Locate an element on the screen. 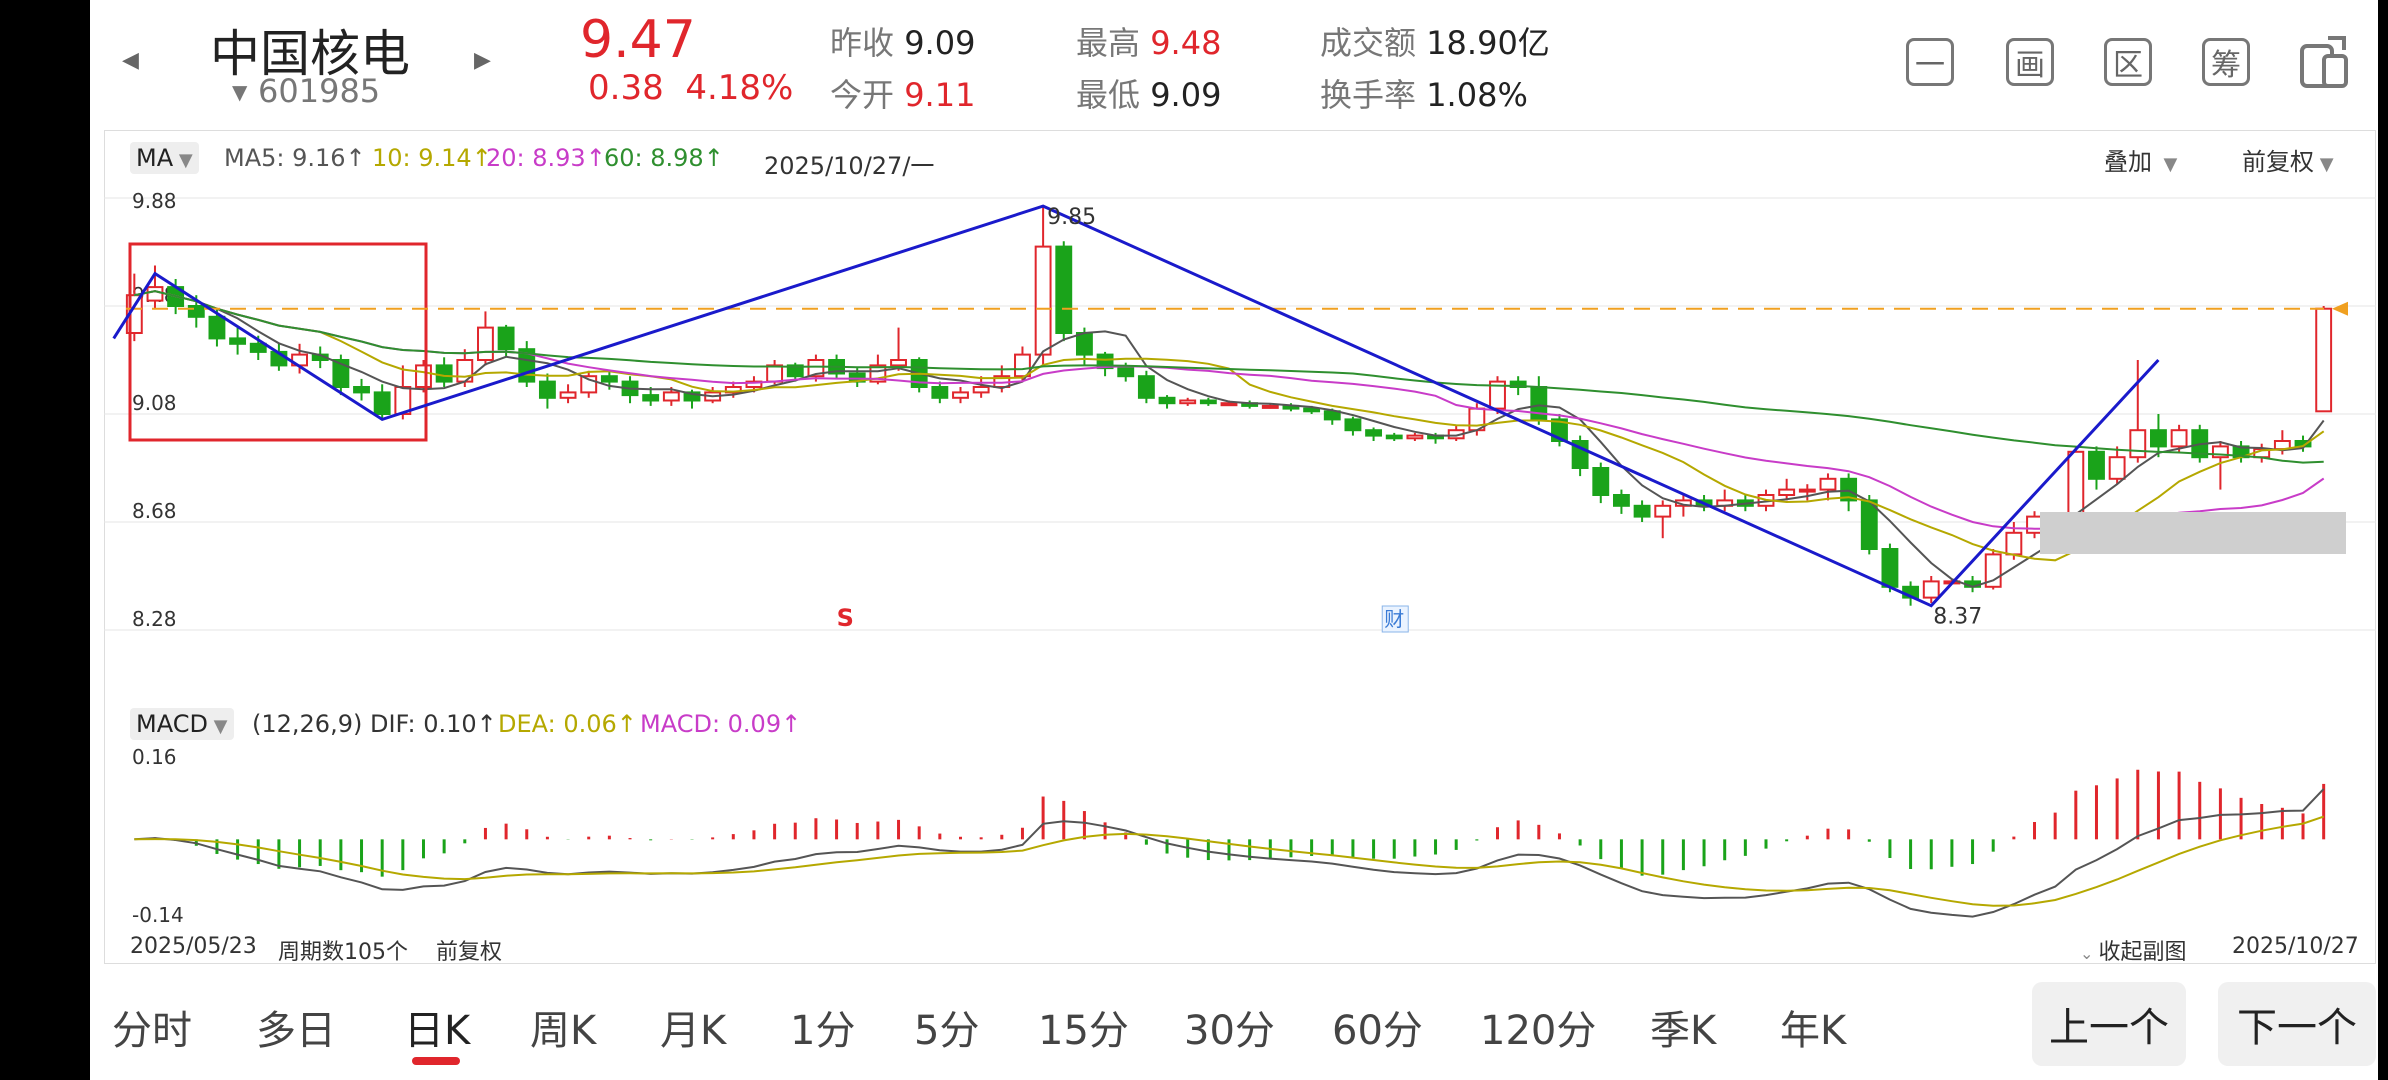  quote-open: 今开 9.11 is located at coordinates (902, 93).